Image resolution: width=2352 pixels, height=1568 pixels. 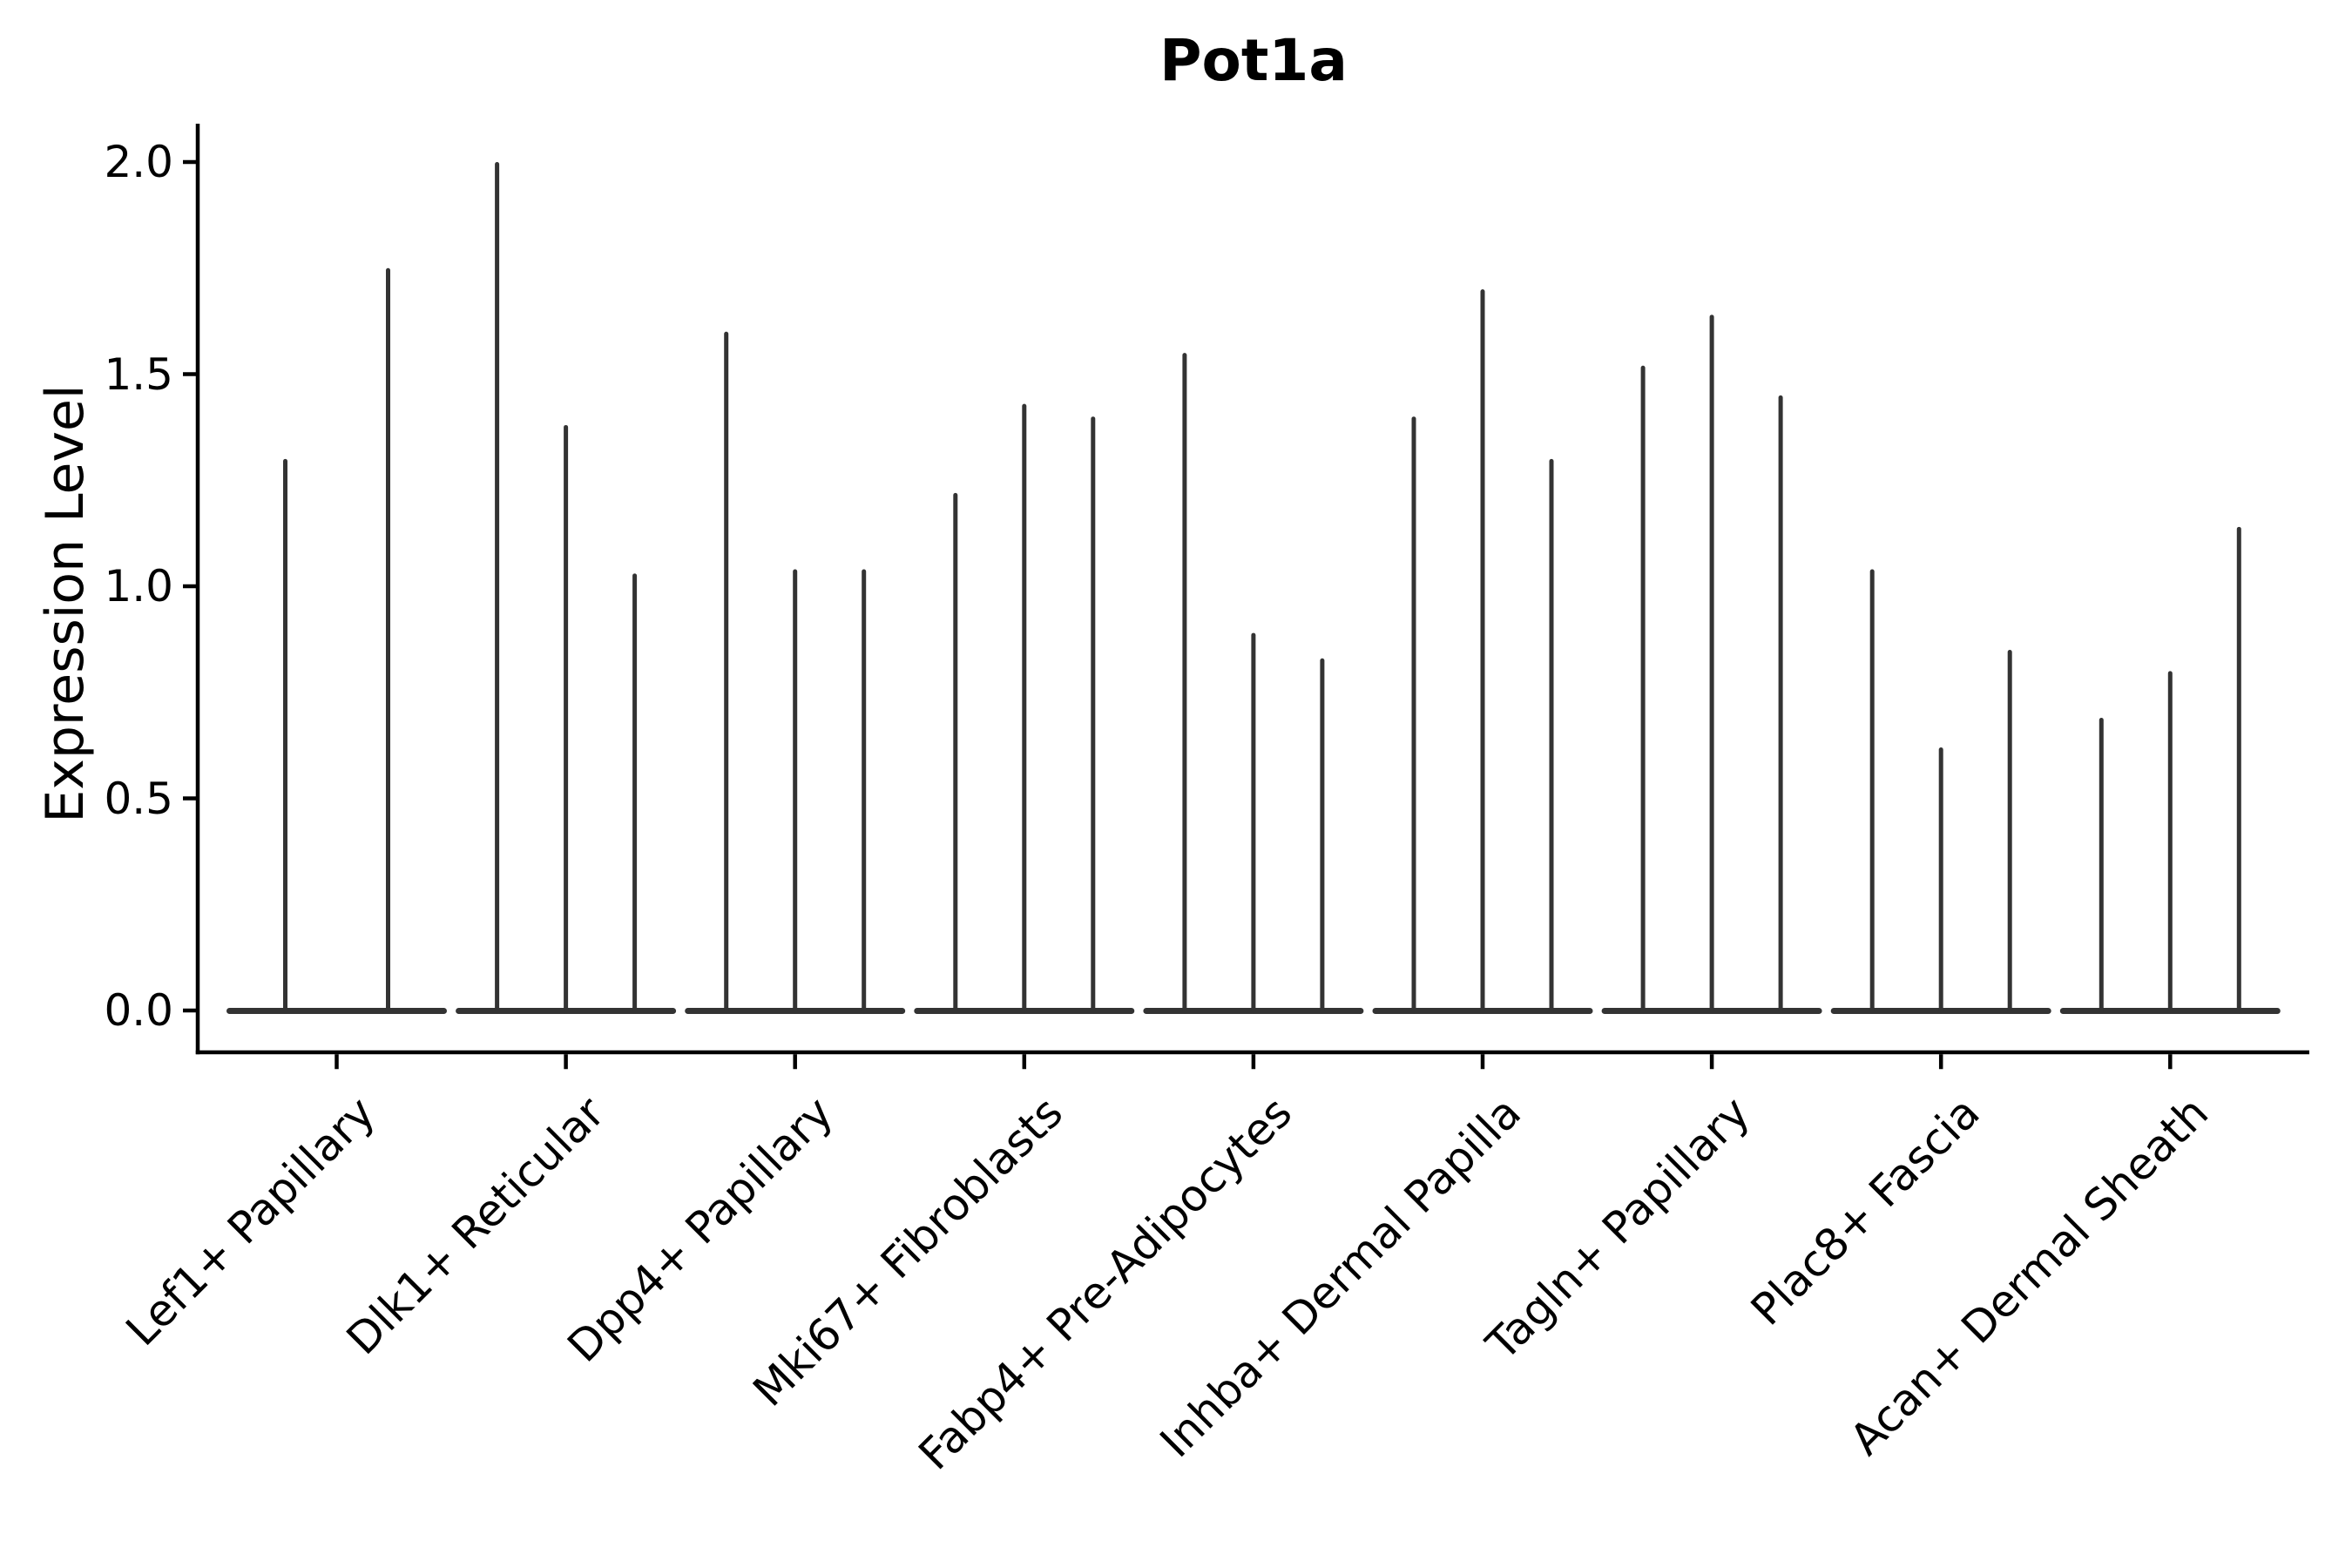 I want to click on y-tick-label-2.0: 2.0, so click(x=138, y=162).